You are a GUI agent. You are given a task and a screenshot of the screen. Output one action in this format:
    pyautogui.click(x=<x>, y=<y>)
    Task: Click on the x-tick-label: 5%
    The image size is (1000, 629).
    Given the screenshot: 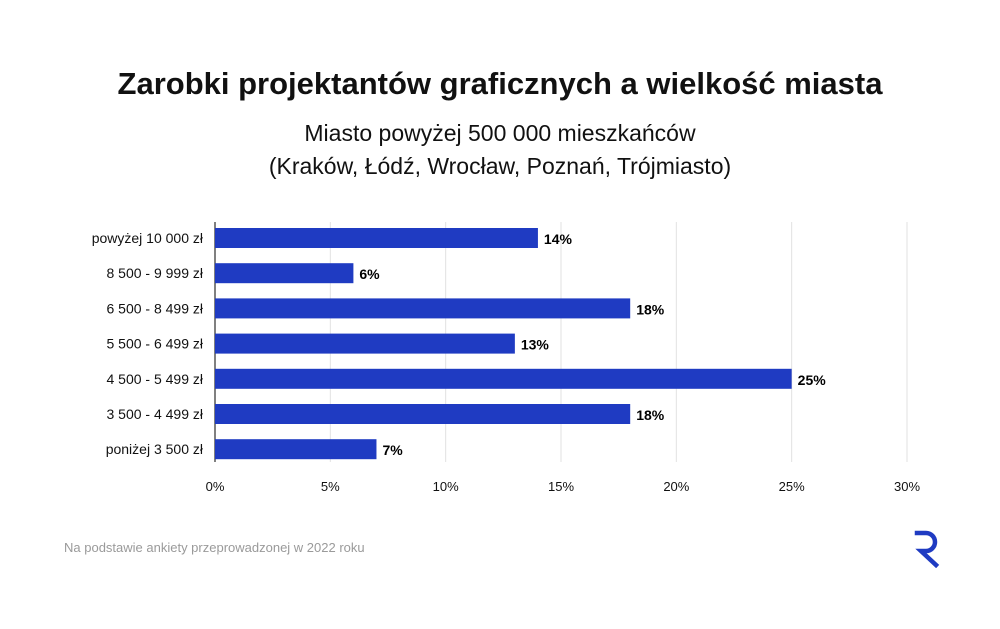 What is the action you would take?
    pyautogui.click(x=330, y=486)
    